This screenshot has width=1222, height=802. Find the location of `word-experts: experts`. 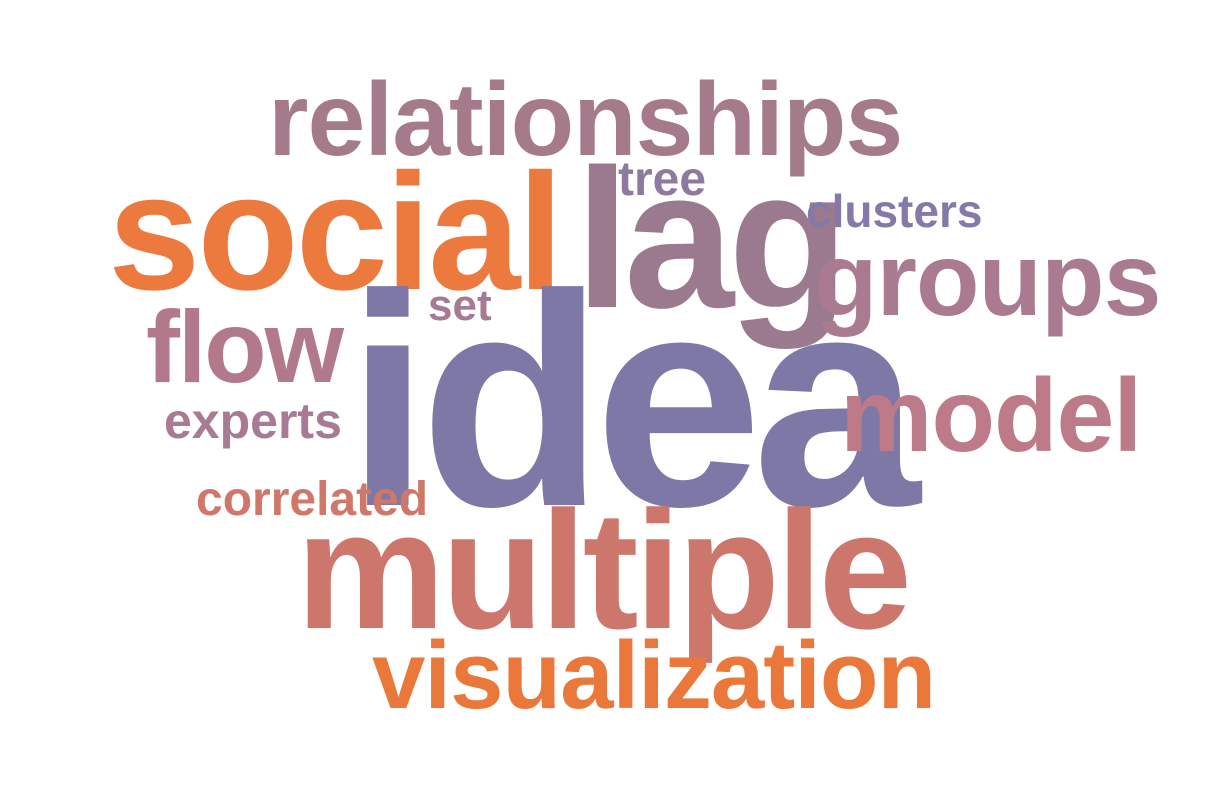

word-experts: experts is located at coordinates (253, 421).